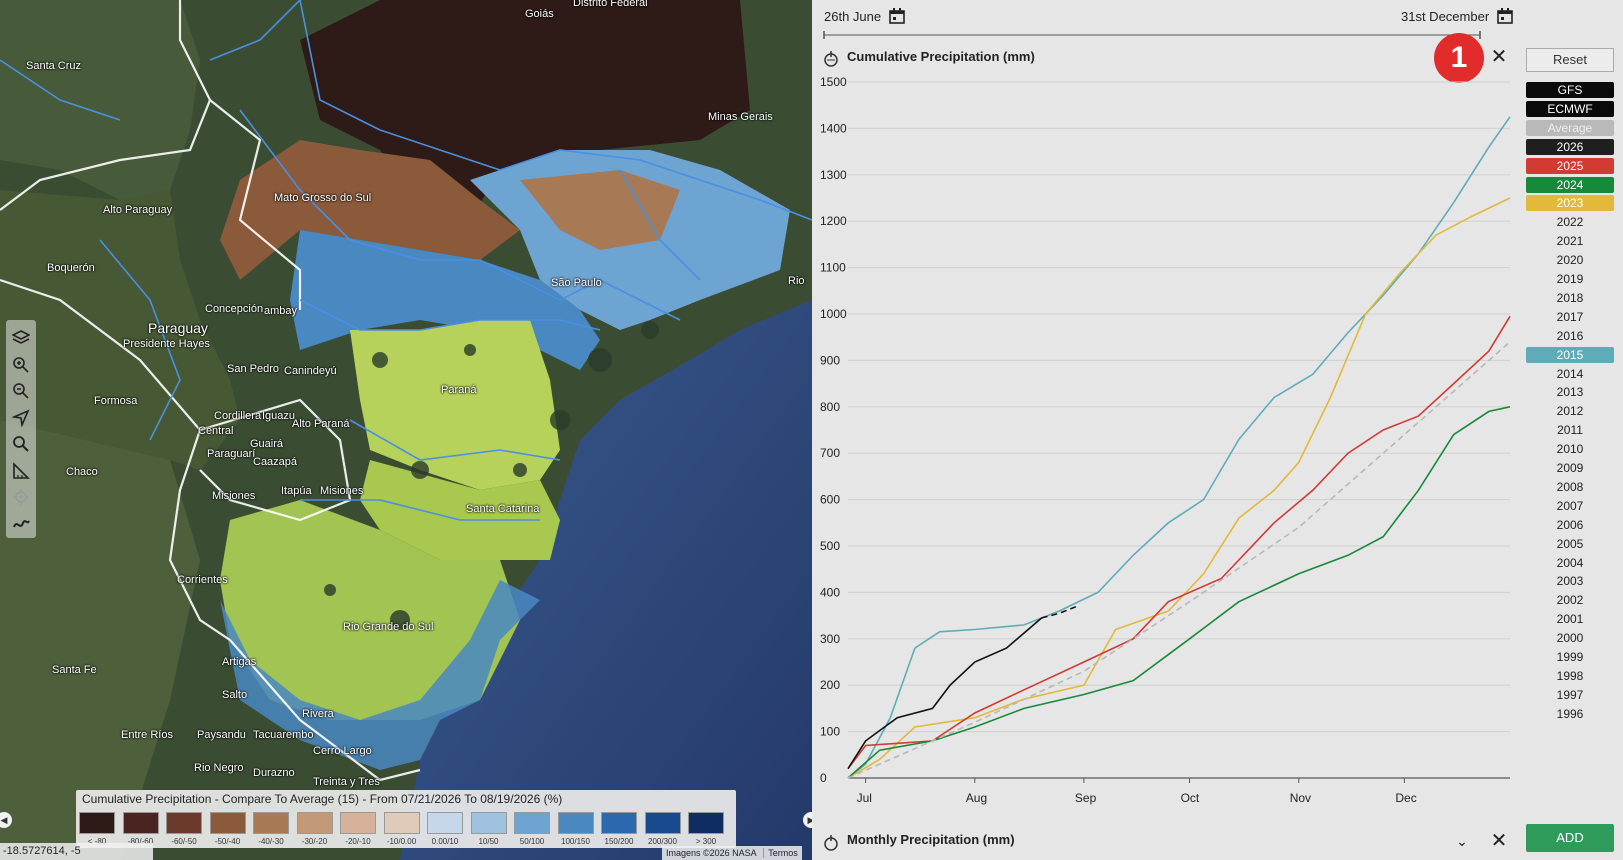 This screenshot has height=860, width=1623. I want to click on series-toggle: 2006, so click(1570, 524).